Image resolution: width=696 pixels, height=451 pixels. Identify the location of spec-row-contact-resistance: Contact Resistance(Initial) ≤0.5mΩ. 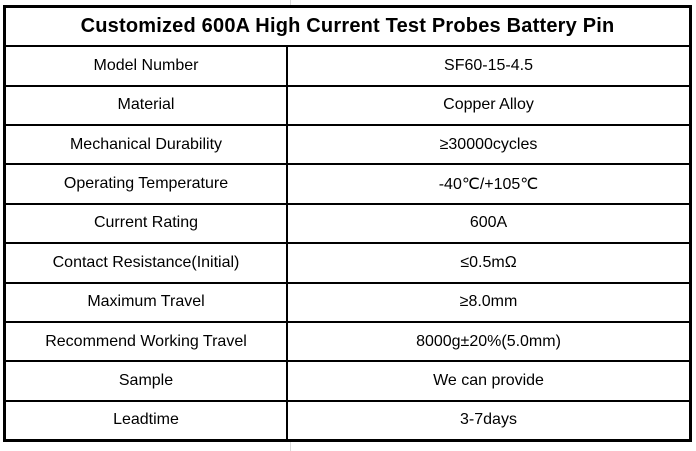
(347, 264).